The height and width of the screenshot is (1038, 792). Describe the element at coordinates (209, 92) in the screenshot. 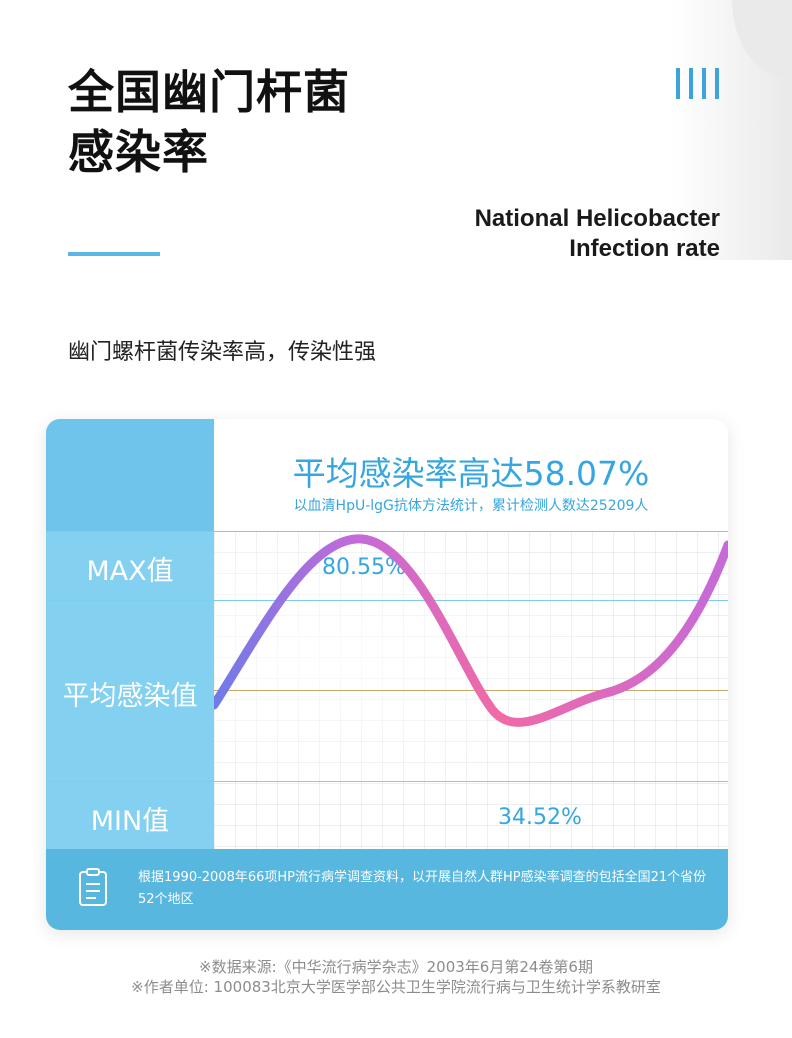

I see `title-line-1: 全国幽门杆菌` at that location.